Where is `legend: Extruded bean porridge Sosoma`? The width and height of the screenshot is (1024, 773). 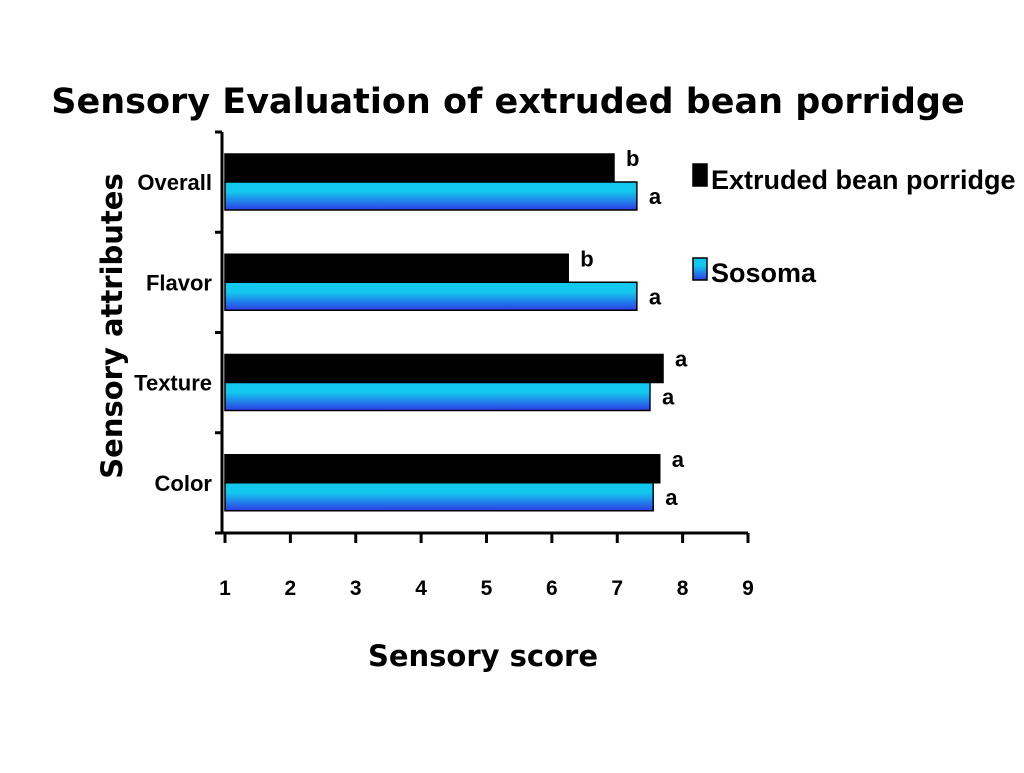 legend: Extruded bean porridge Sosoma is located at coordinates (854, 225).